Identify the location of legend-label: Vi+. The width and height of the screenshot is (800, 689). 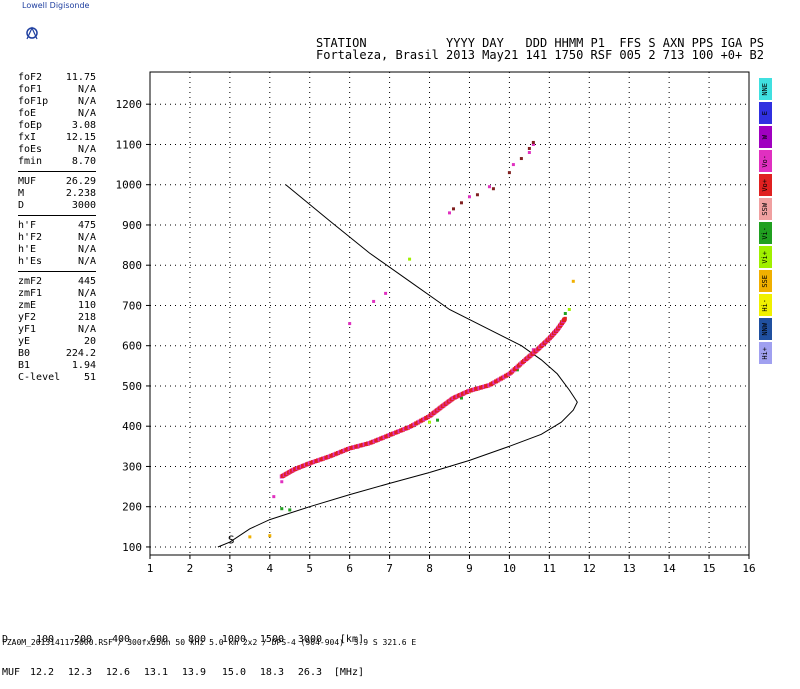
(765, 257).